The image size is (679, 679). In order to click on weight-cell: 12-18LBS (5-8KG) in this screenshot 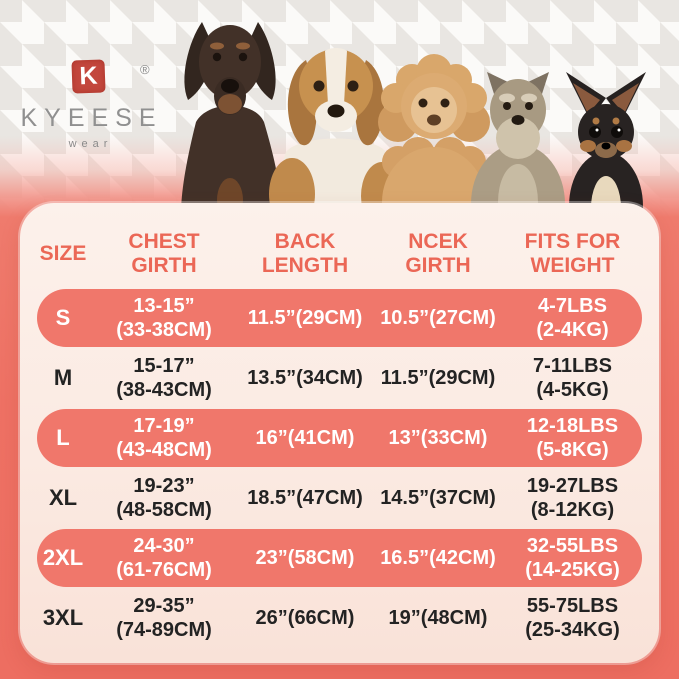, I will do `click(572, 438)`.